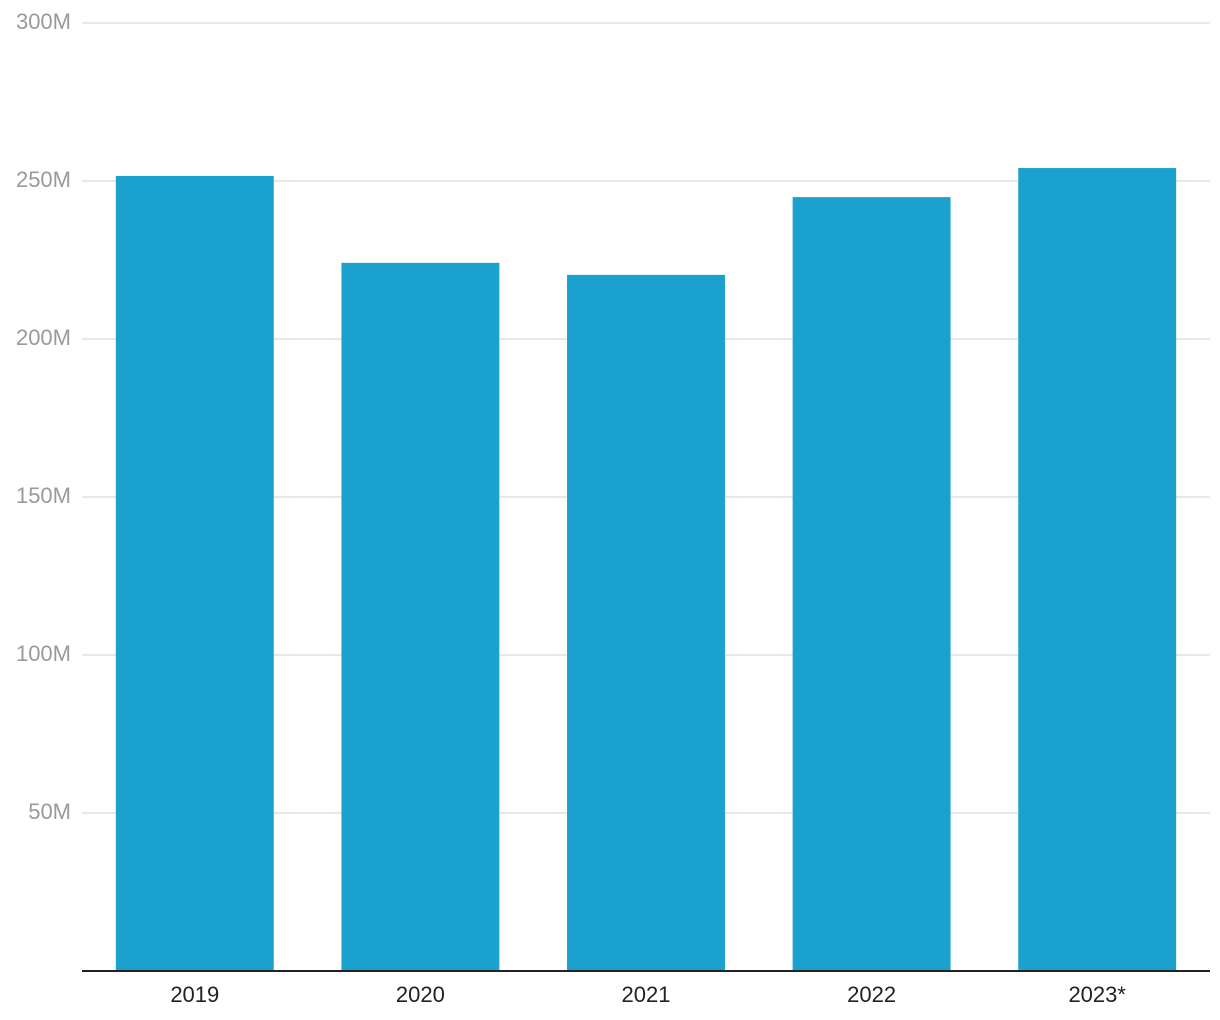 The height and width of the screenshot is (1020, 1220). Describe the element at coordinates (43, 179) in the screenshot. I see `y-tick-label: 250M` at that location.